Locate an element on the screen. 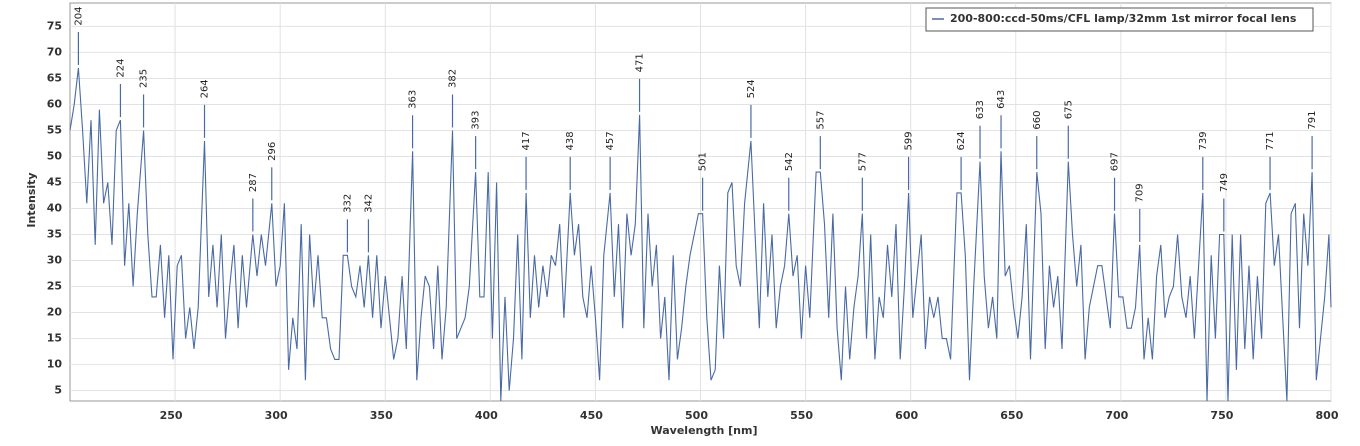  x-tick-label: 500 is located at coordinates (696, 415).